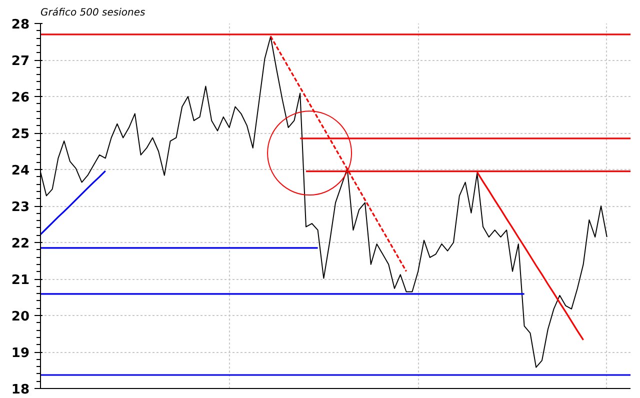 The height and width of the screenshot is (398, 640). I want to click on y-tick-label: 26, so click(20, 98).